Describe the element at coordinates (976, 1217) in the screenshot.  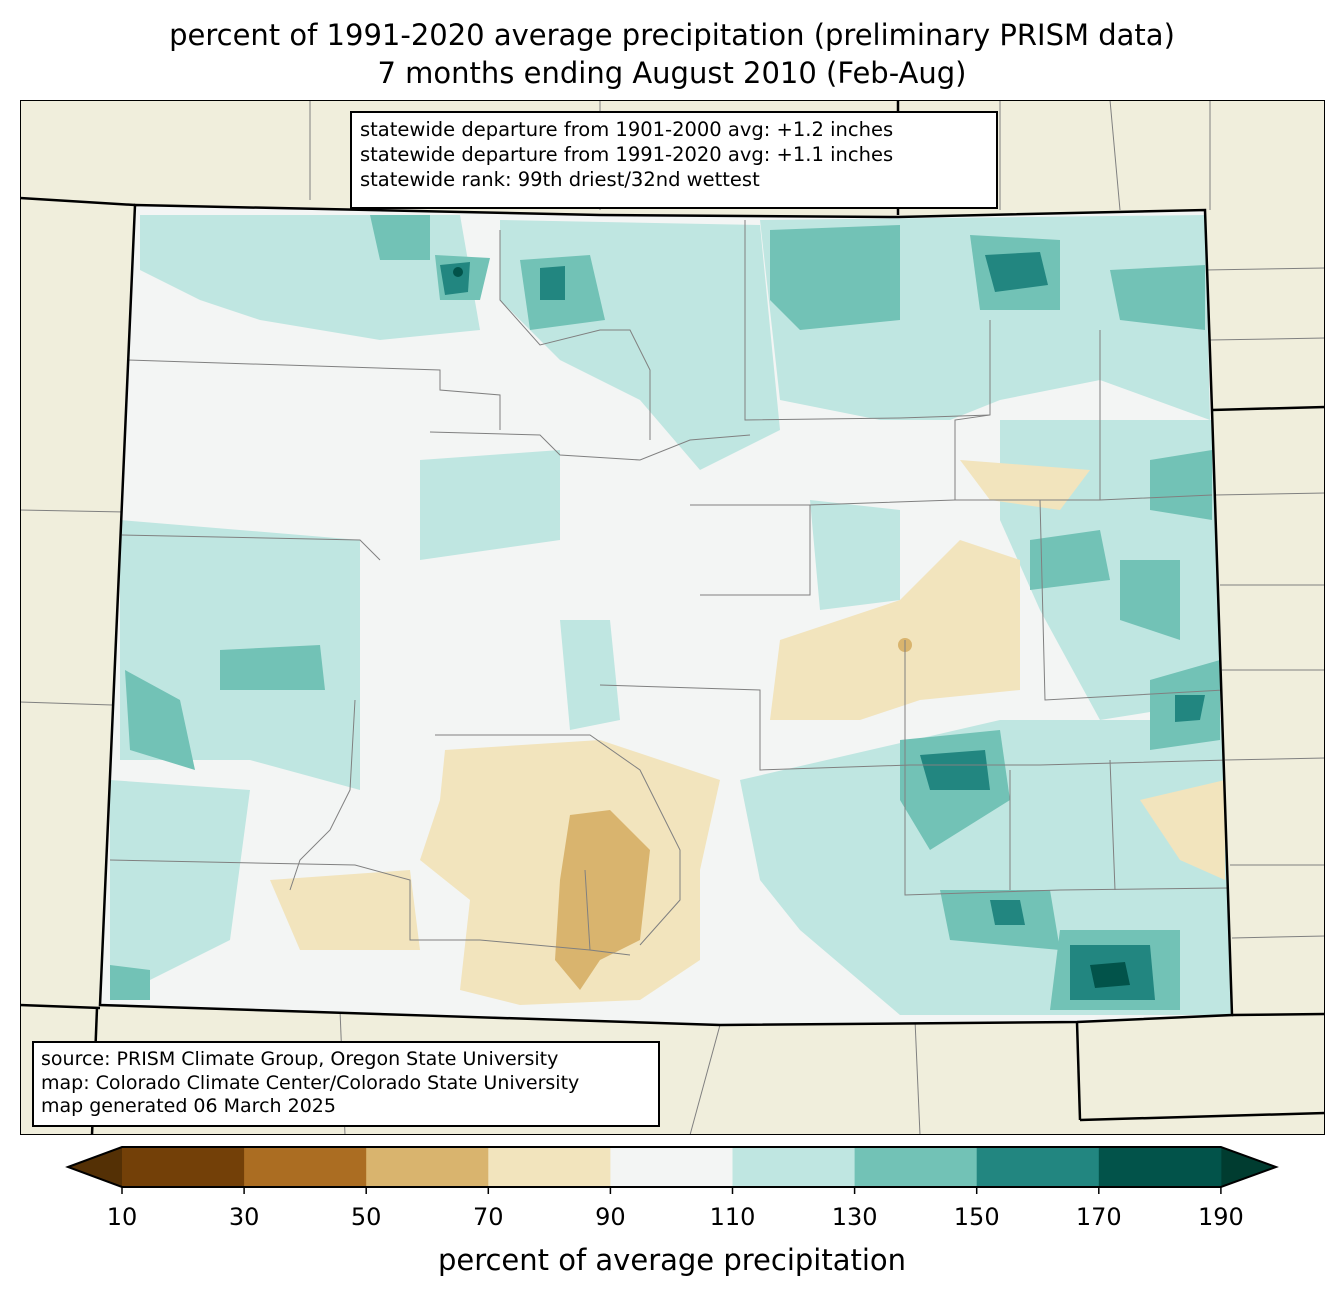
I see `colorbar-tick-label: 150` at that location.